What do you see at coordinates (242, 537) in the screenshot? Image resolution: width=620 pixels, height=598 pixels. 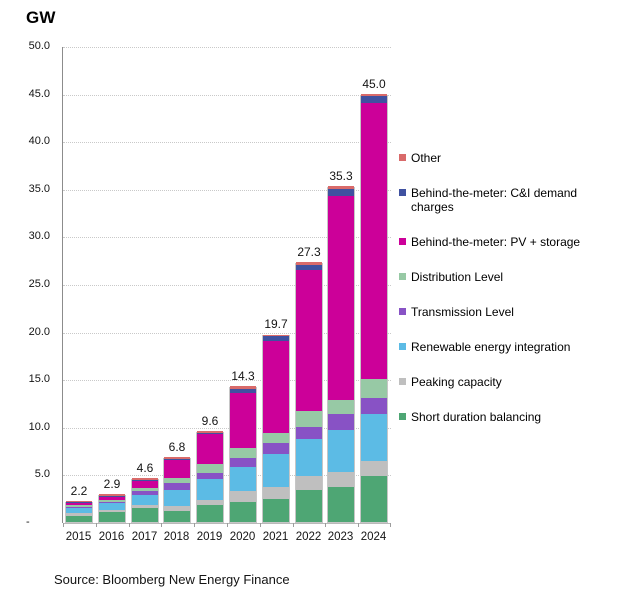 I see `x-category-label: 2020` at bounding box center [242, 537].